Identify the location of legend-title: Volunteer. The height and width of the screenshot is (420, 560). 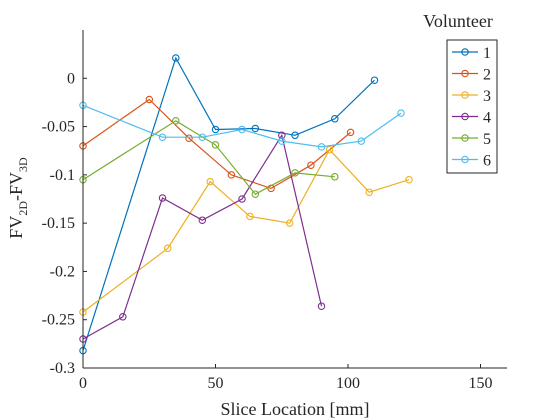
(458, 21).